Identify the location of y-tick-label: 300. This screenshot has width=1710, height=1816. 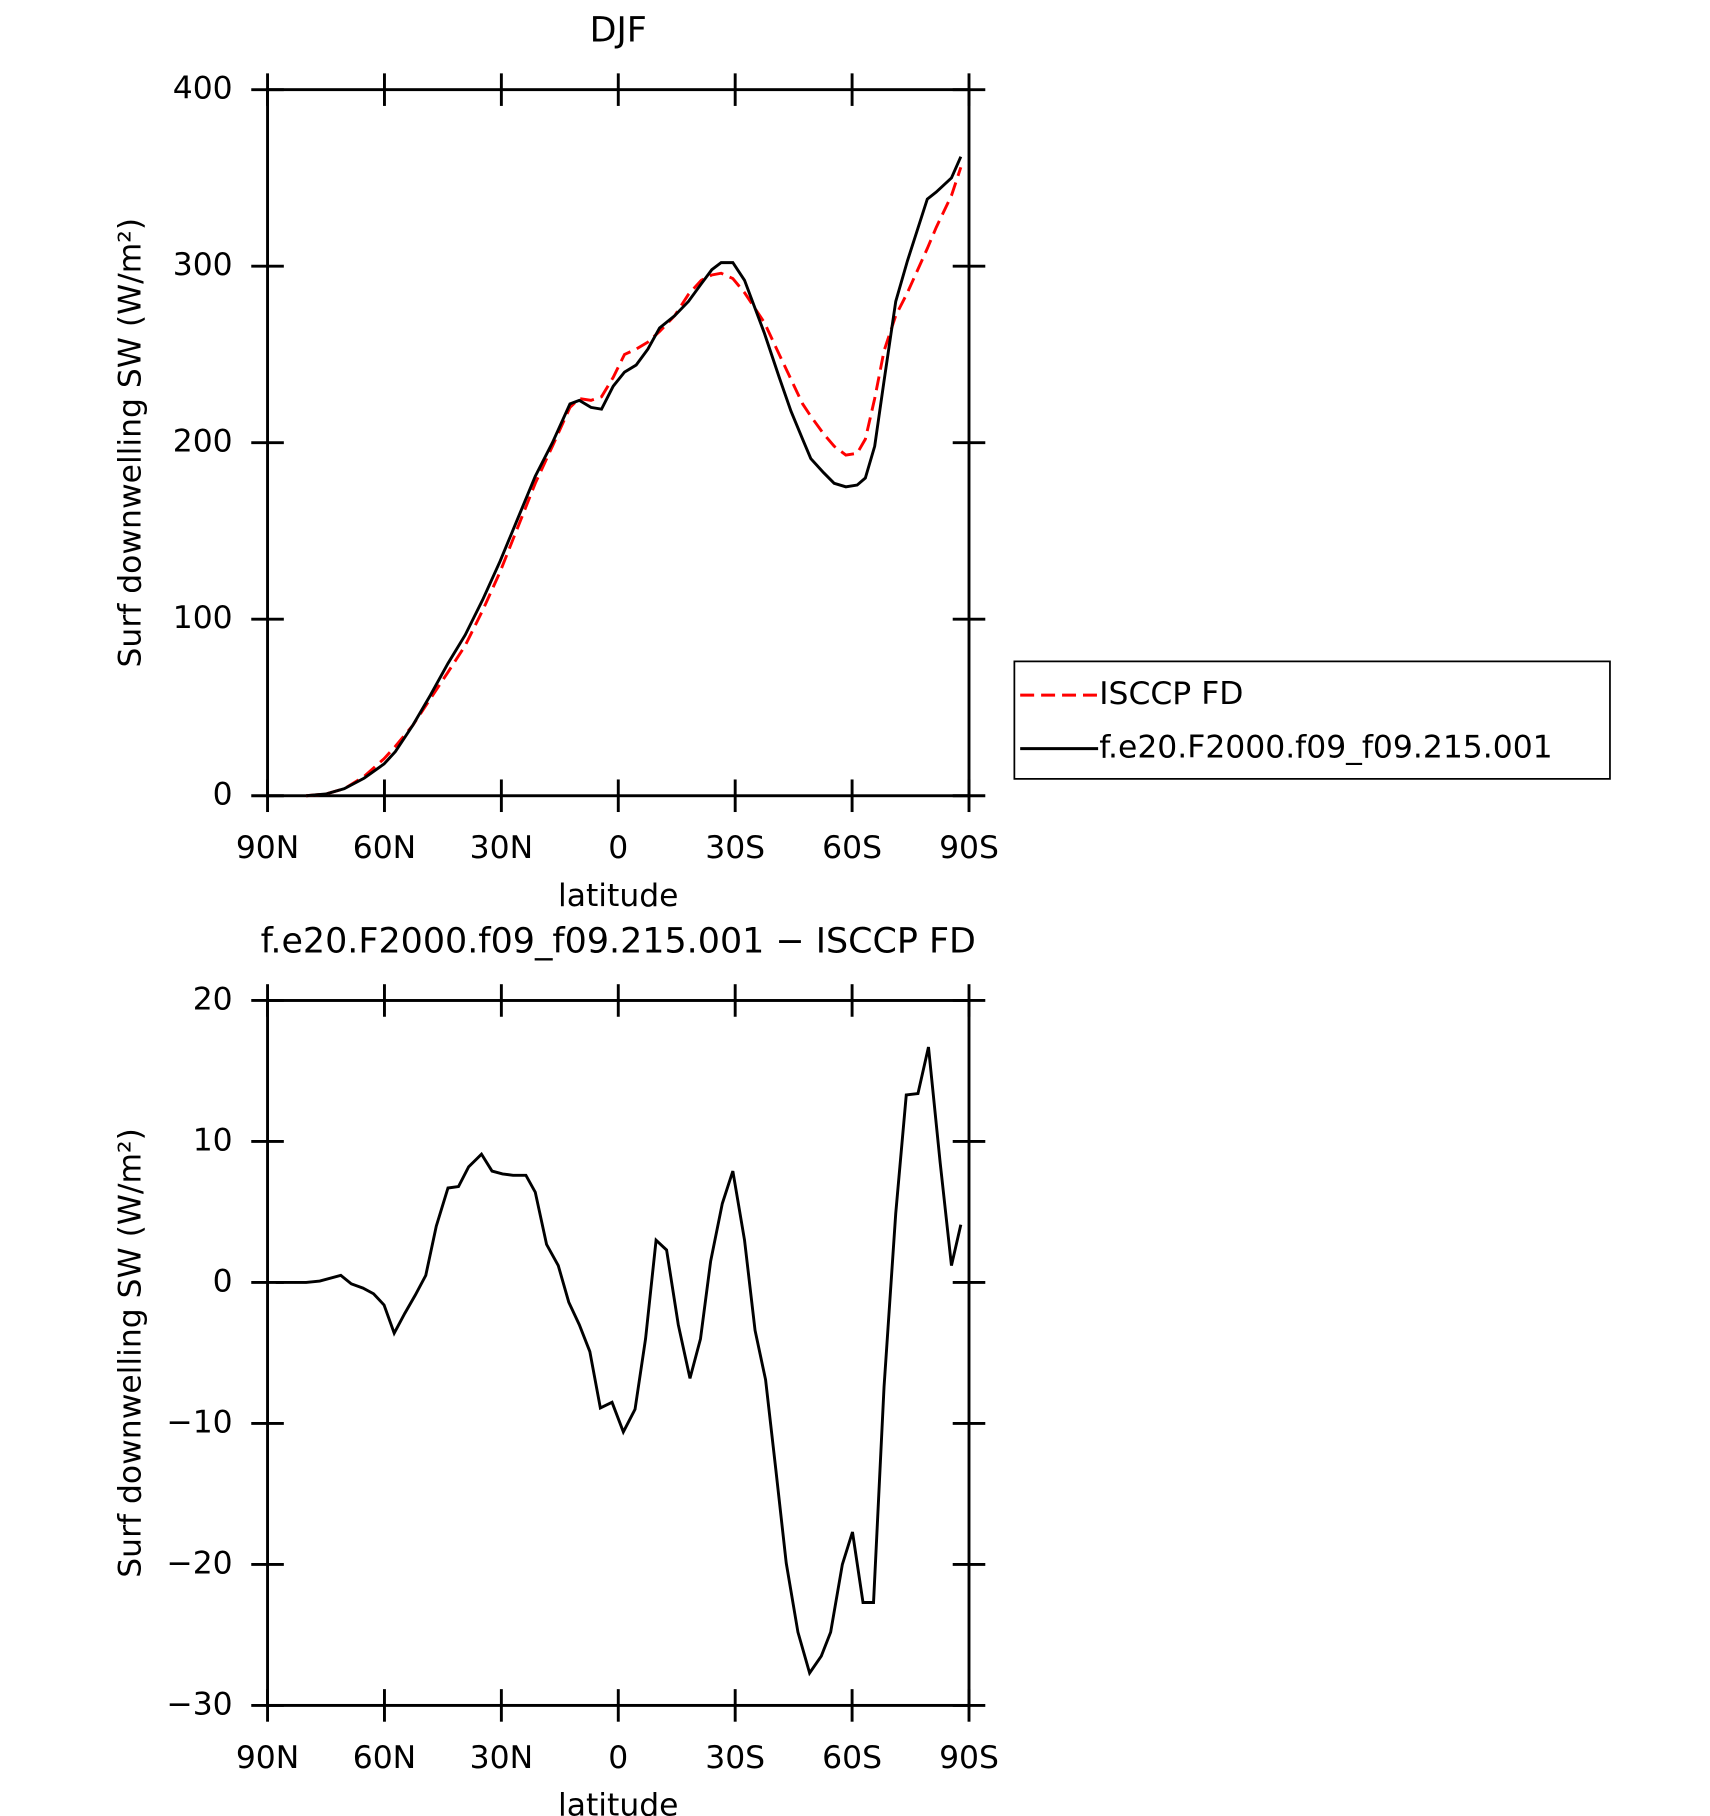
(203, 265).